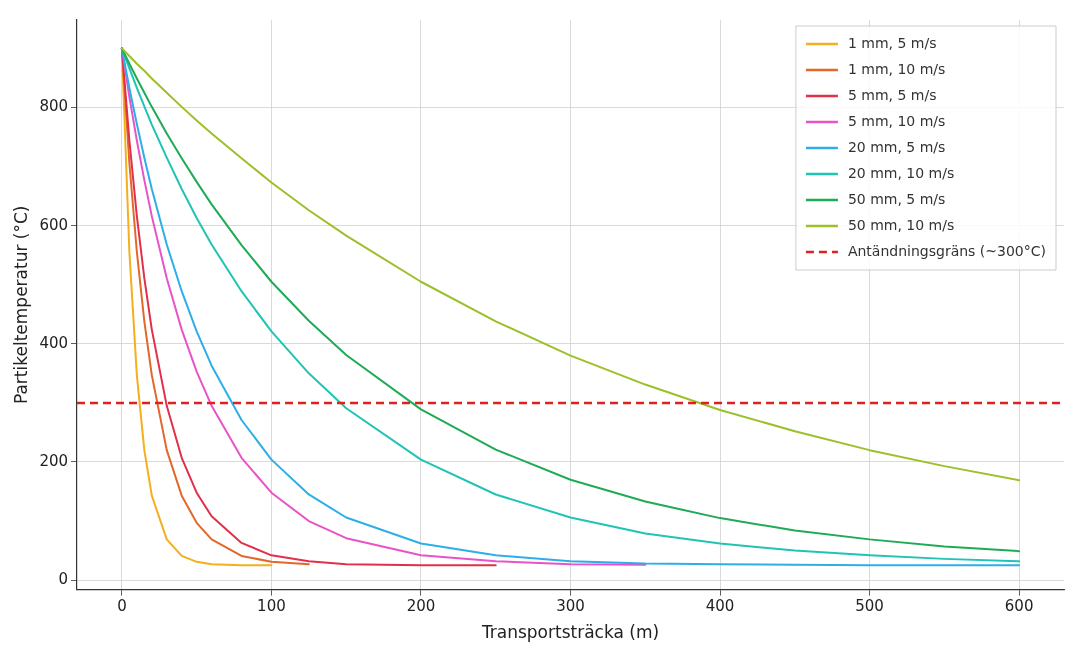  Describe the element at coordinates (896, 120) in the screenshot. I see `legend-label: 5 mm, 10 m/s` at that location.